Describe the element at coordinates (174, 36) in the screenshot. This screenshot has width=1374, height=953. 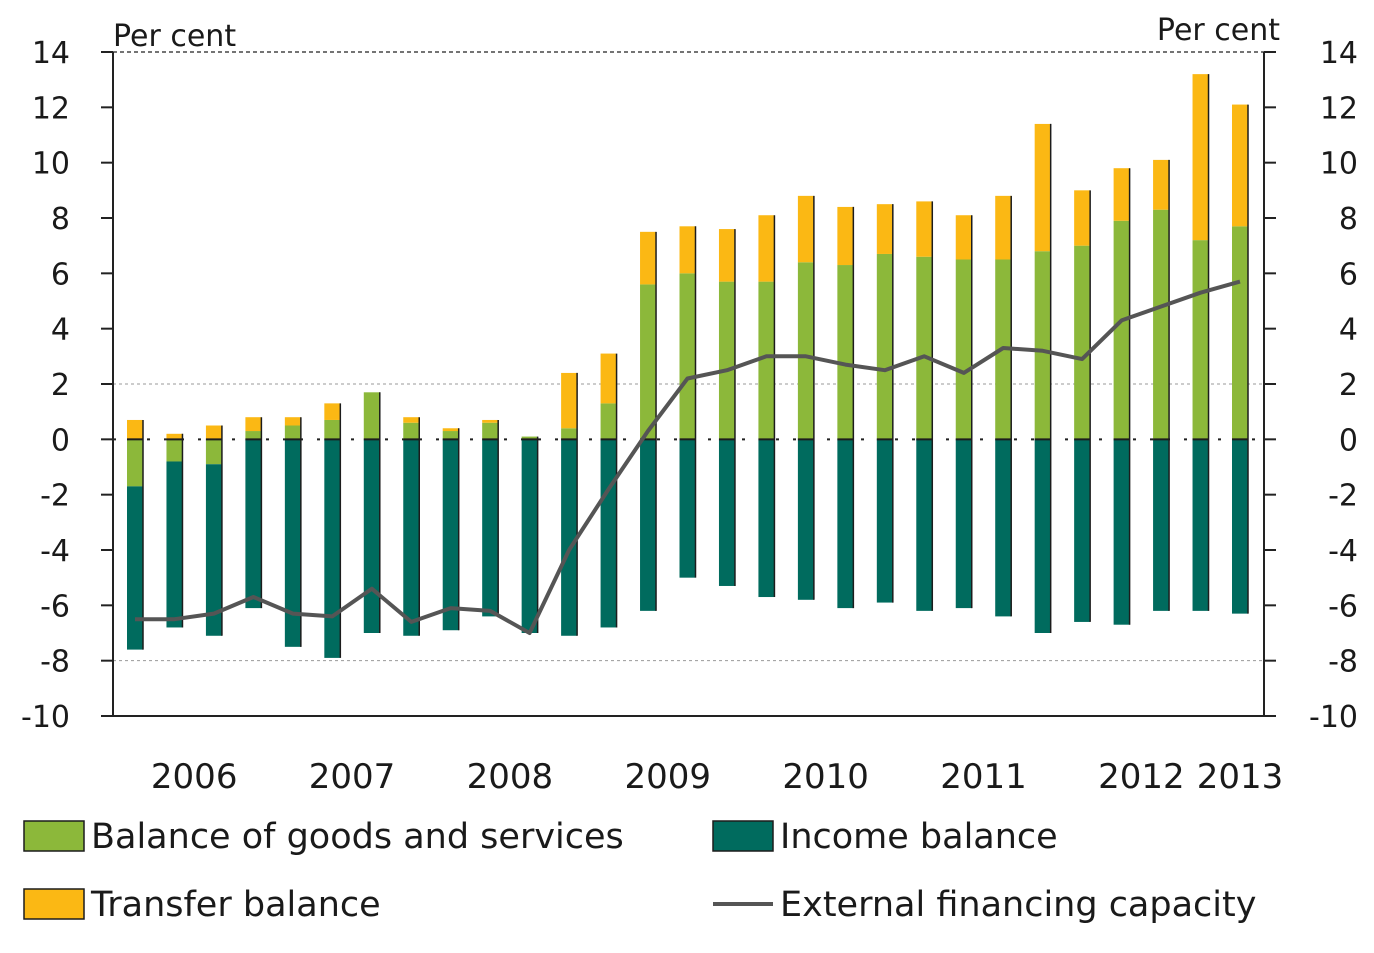
I see `left-unit-label: Per cent` at that location.